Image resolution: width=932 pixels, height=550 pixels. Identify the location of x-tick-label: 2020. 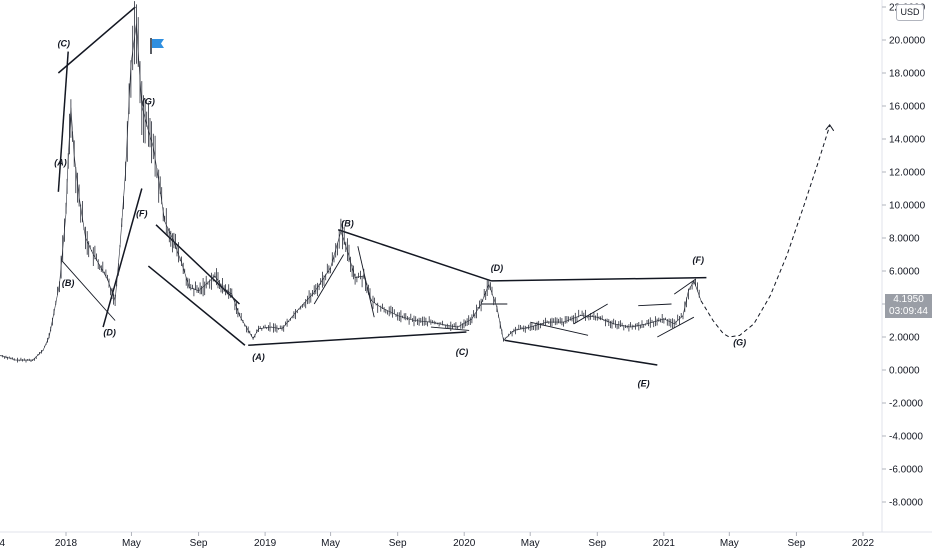
(464, 543).